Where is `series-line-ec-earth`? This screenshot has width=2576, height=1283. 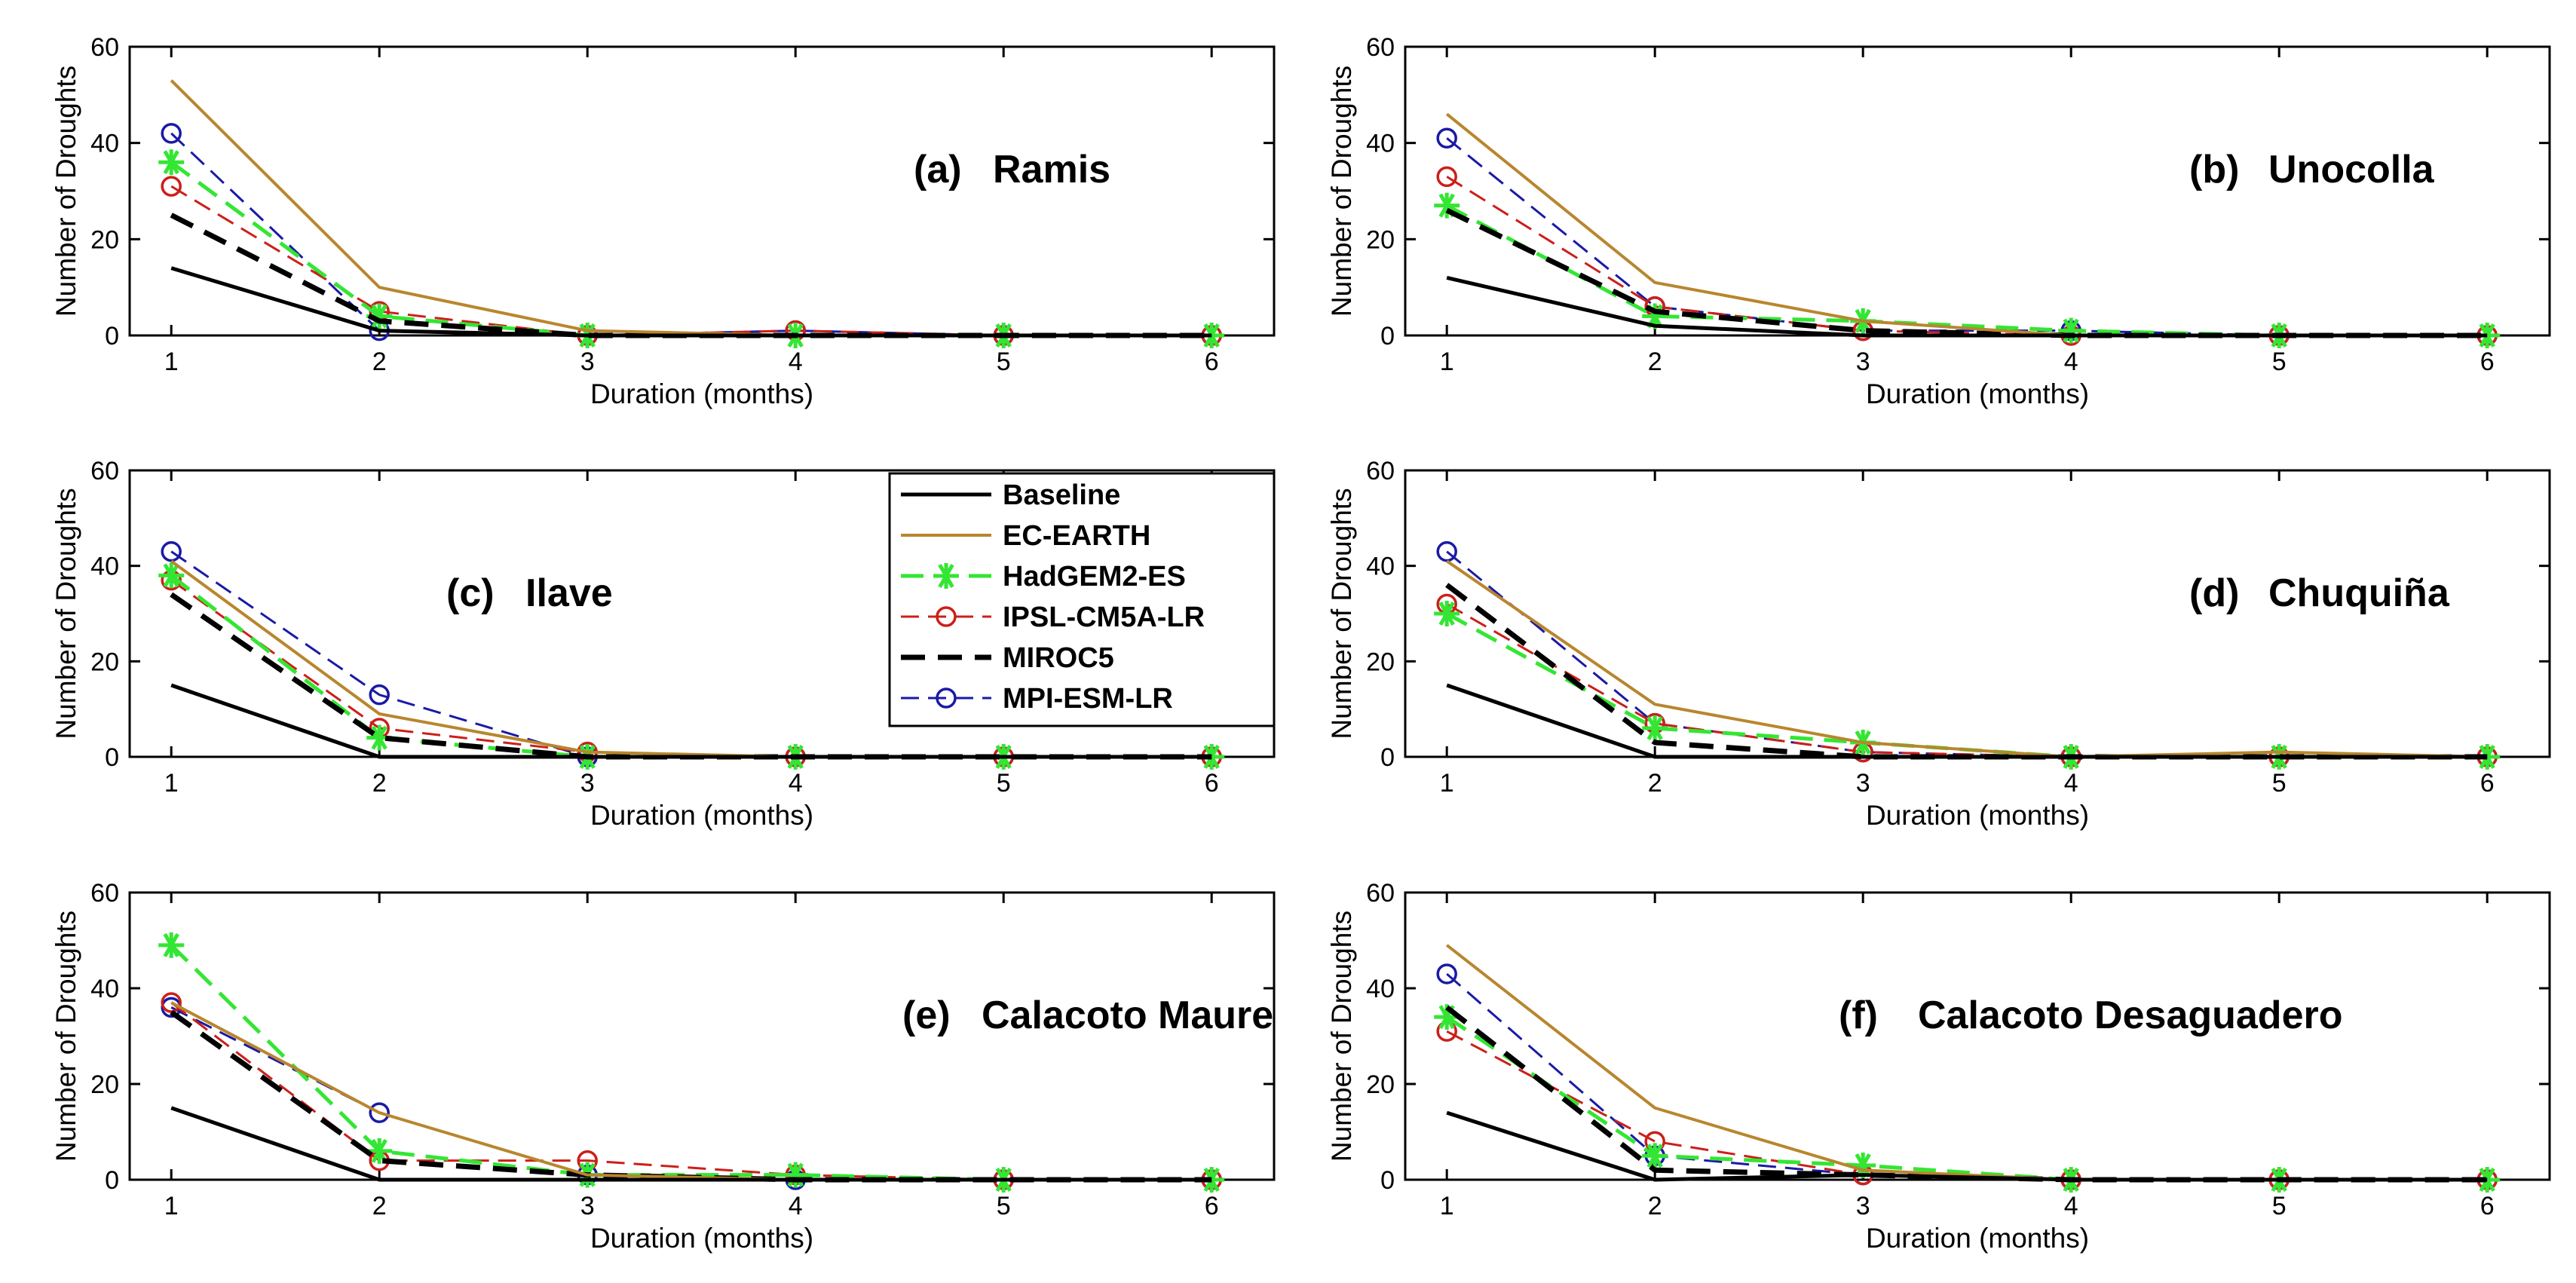 series-line-ec-earth is located at coordinates (1967, 658).